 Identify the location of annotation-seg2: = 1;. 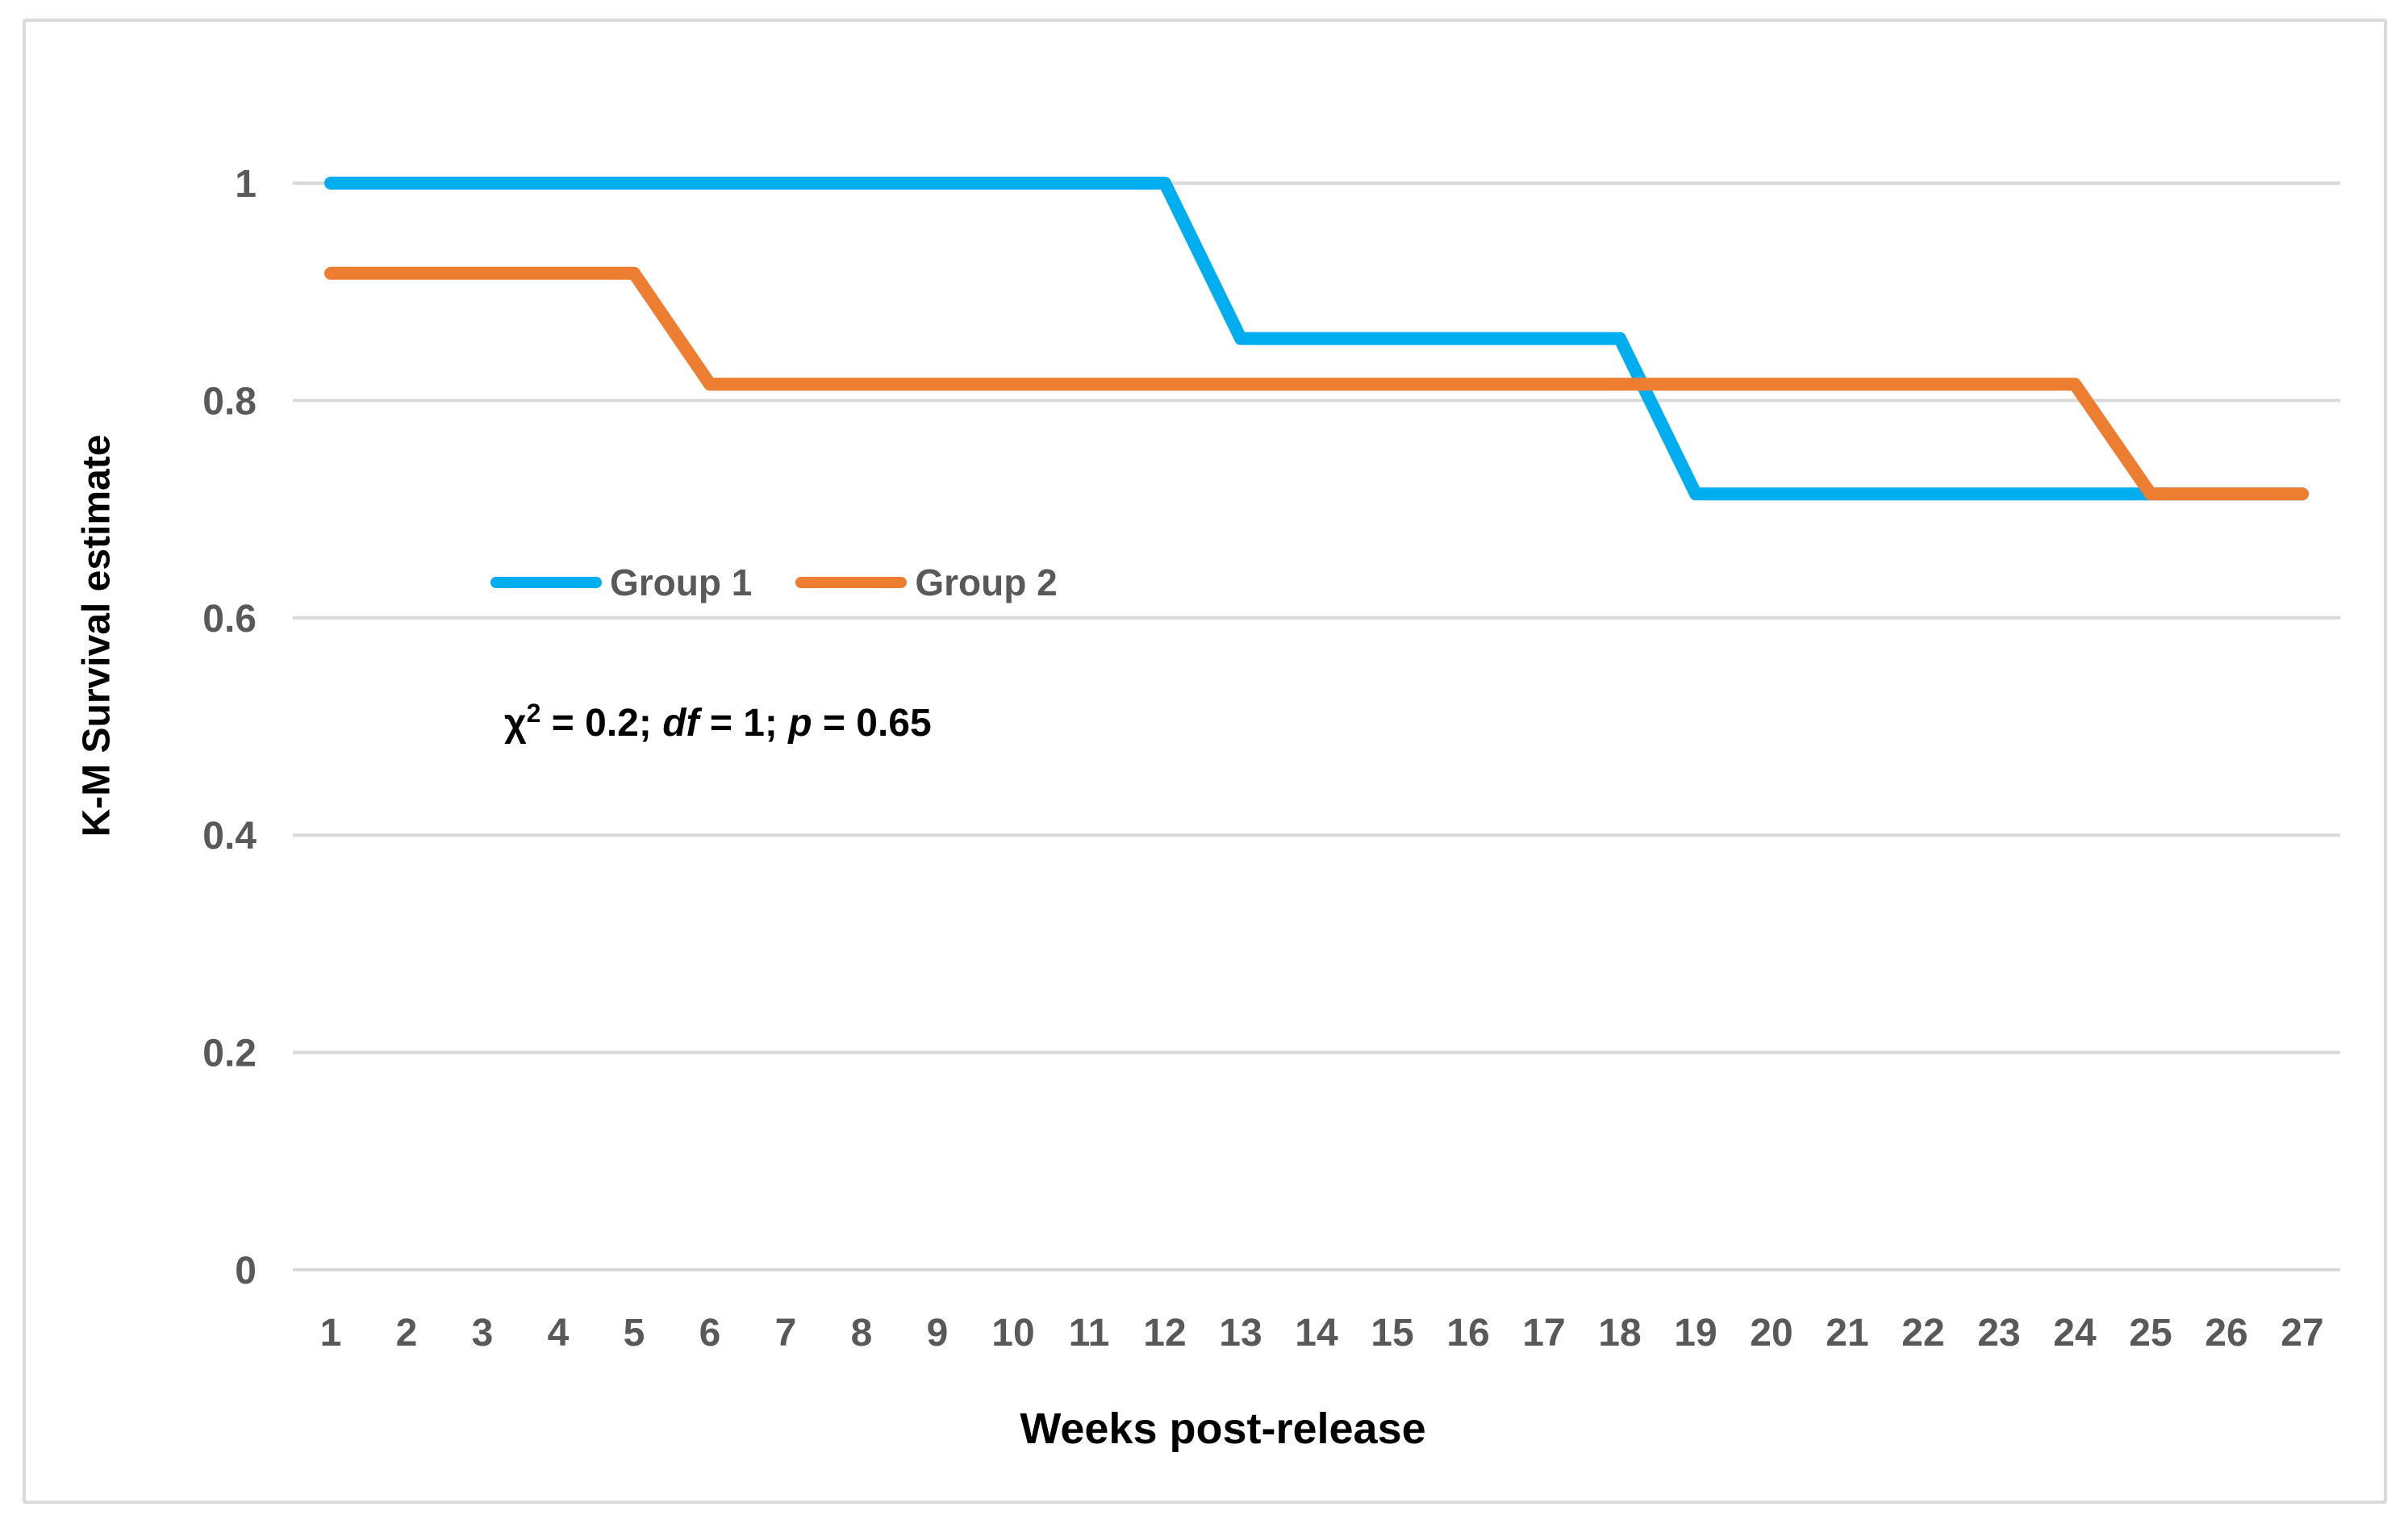
(744, 723).